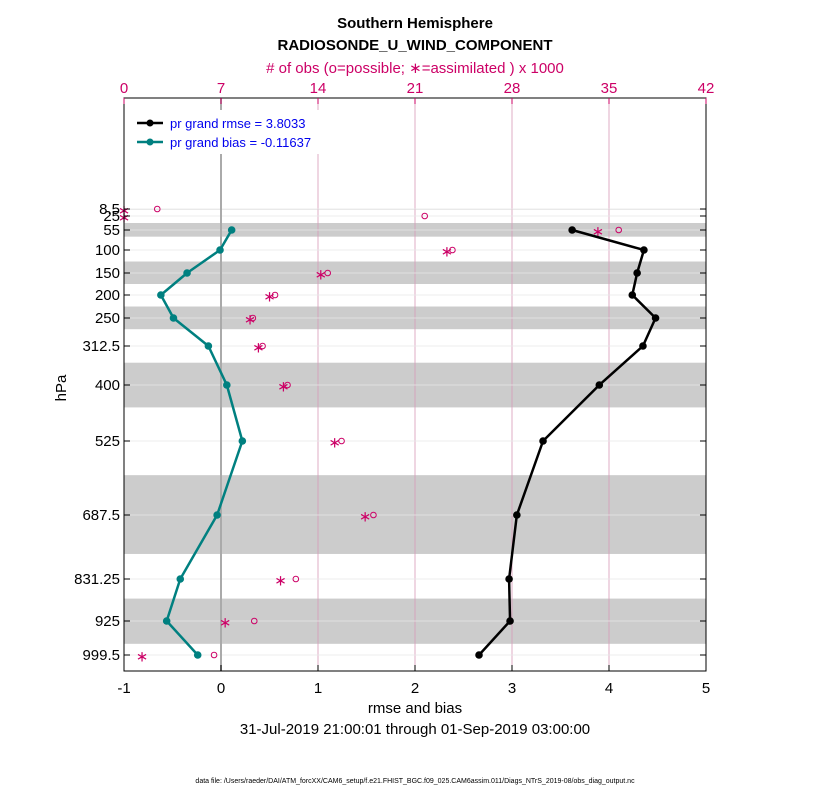  Describe the element at coordinates (111, 230) in the screenshot. I see `y-tick-label: 55` at that location.